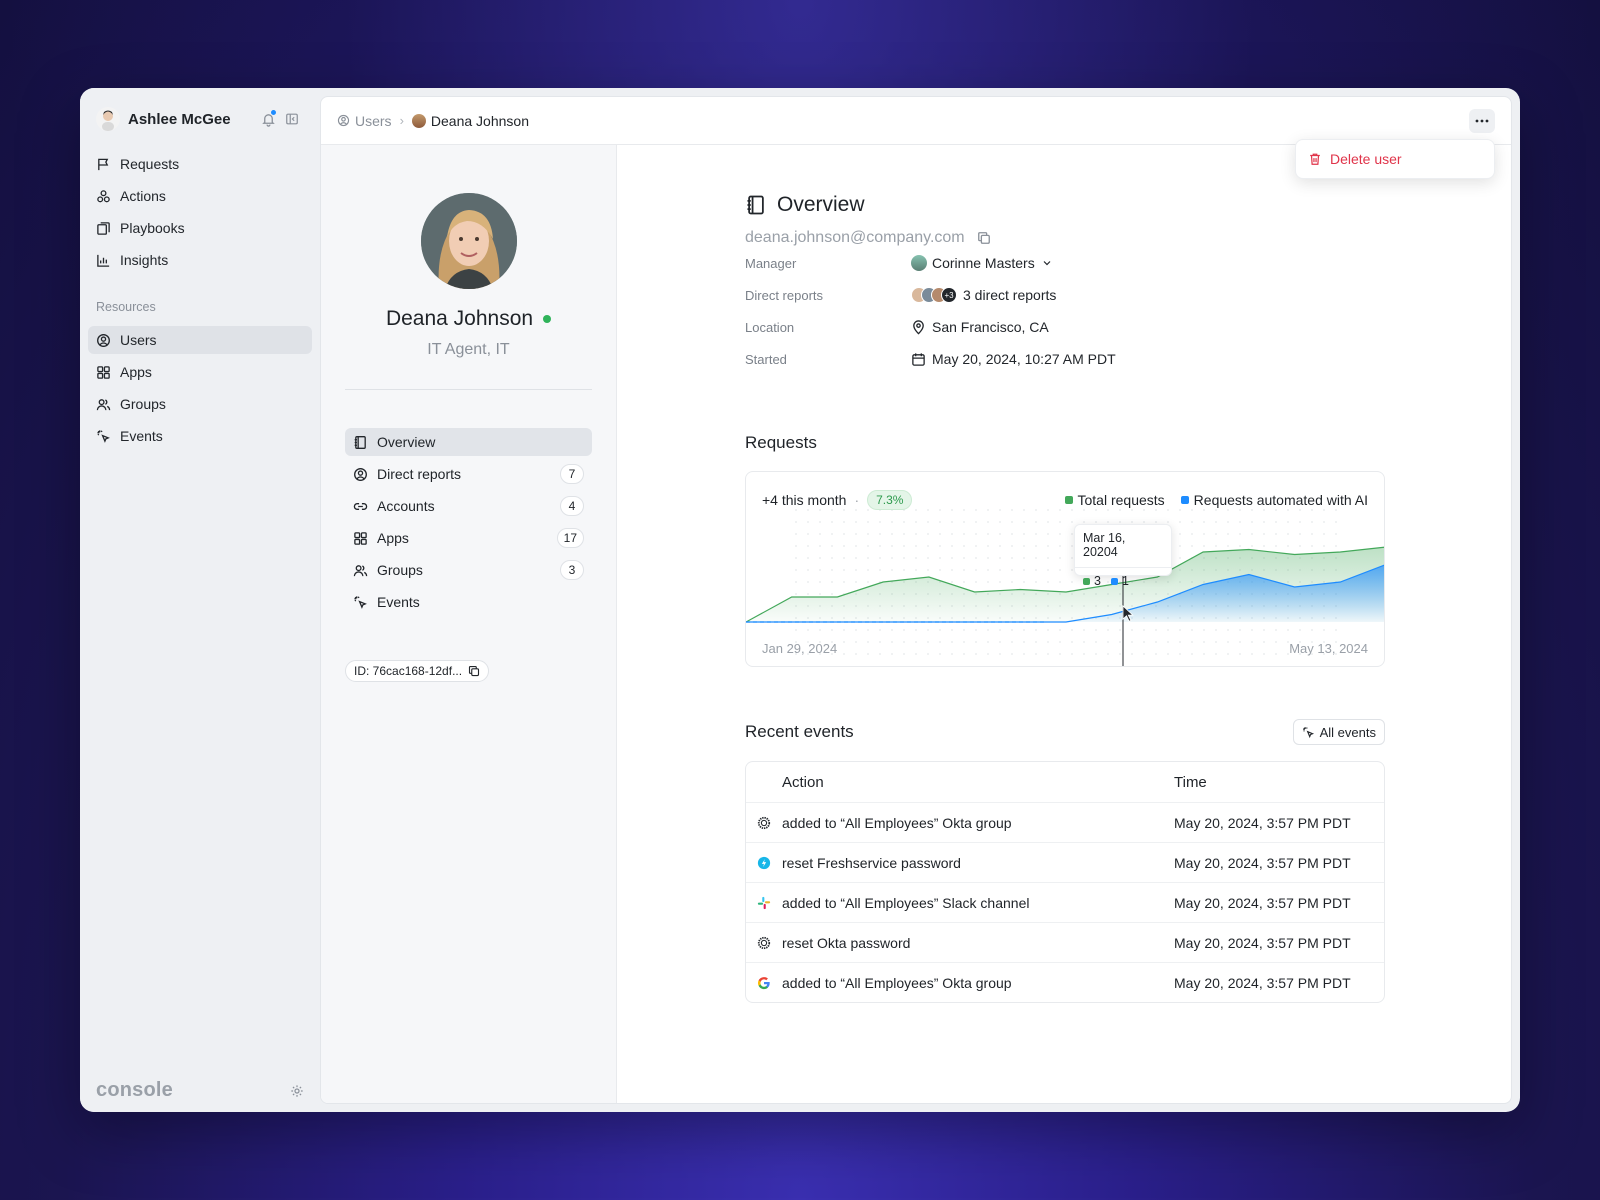 The image size is (1600, 1200). What do you see at coordinates (803, 782) in the screenshot?
I see `column-header-action: Action` at bounding box center [803, 782].